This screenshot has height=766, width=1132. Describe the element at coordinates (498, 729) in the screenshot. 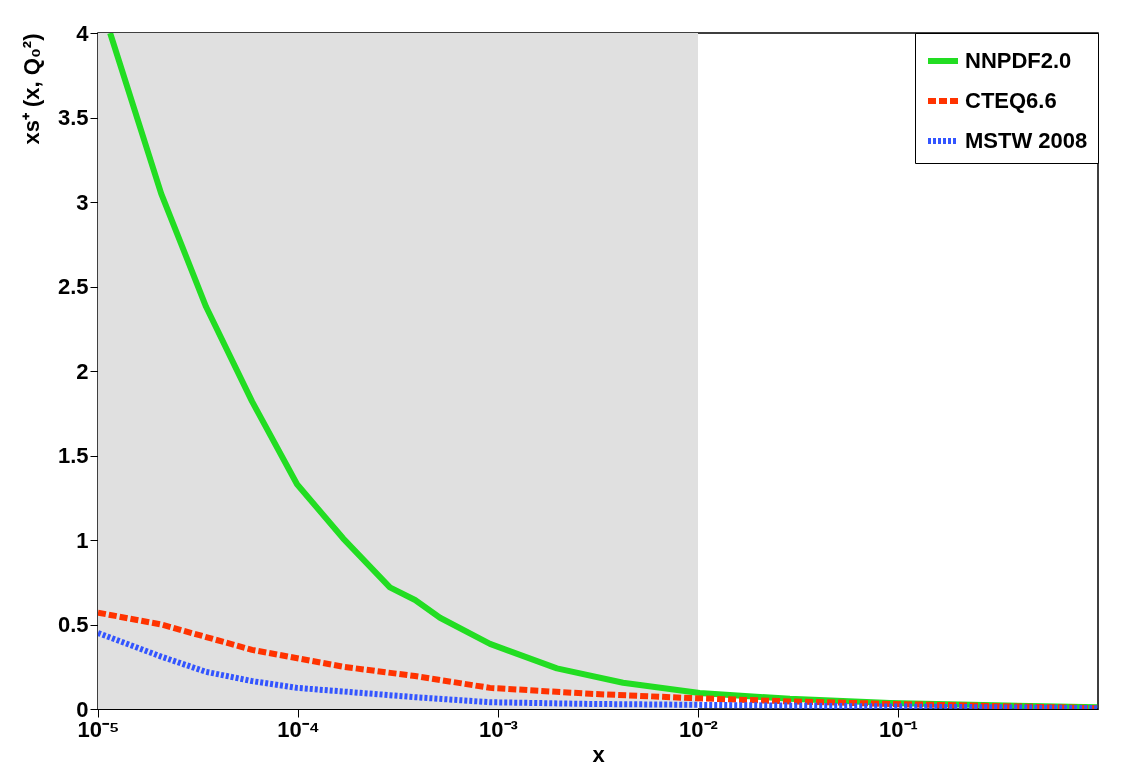

I see `x-tick-label: 10⁻³` at that location.